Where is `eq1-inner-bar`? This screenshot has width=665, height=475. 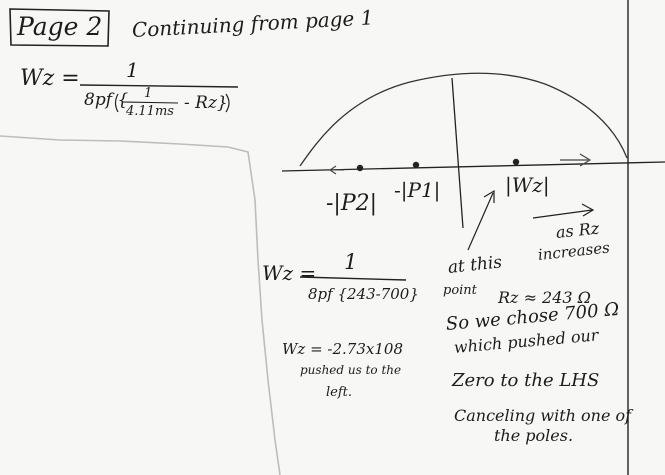 eq1-inner-bar is located at coordinates (150, 102).